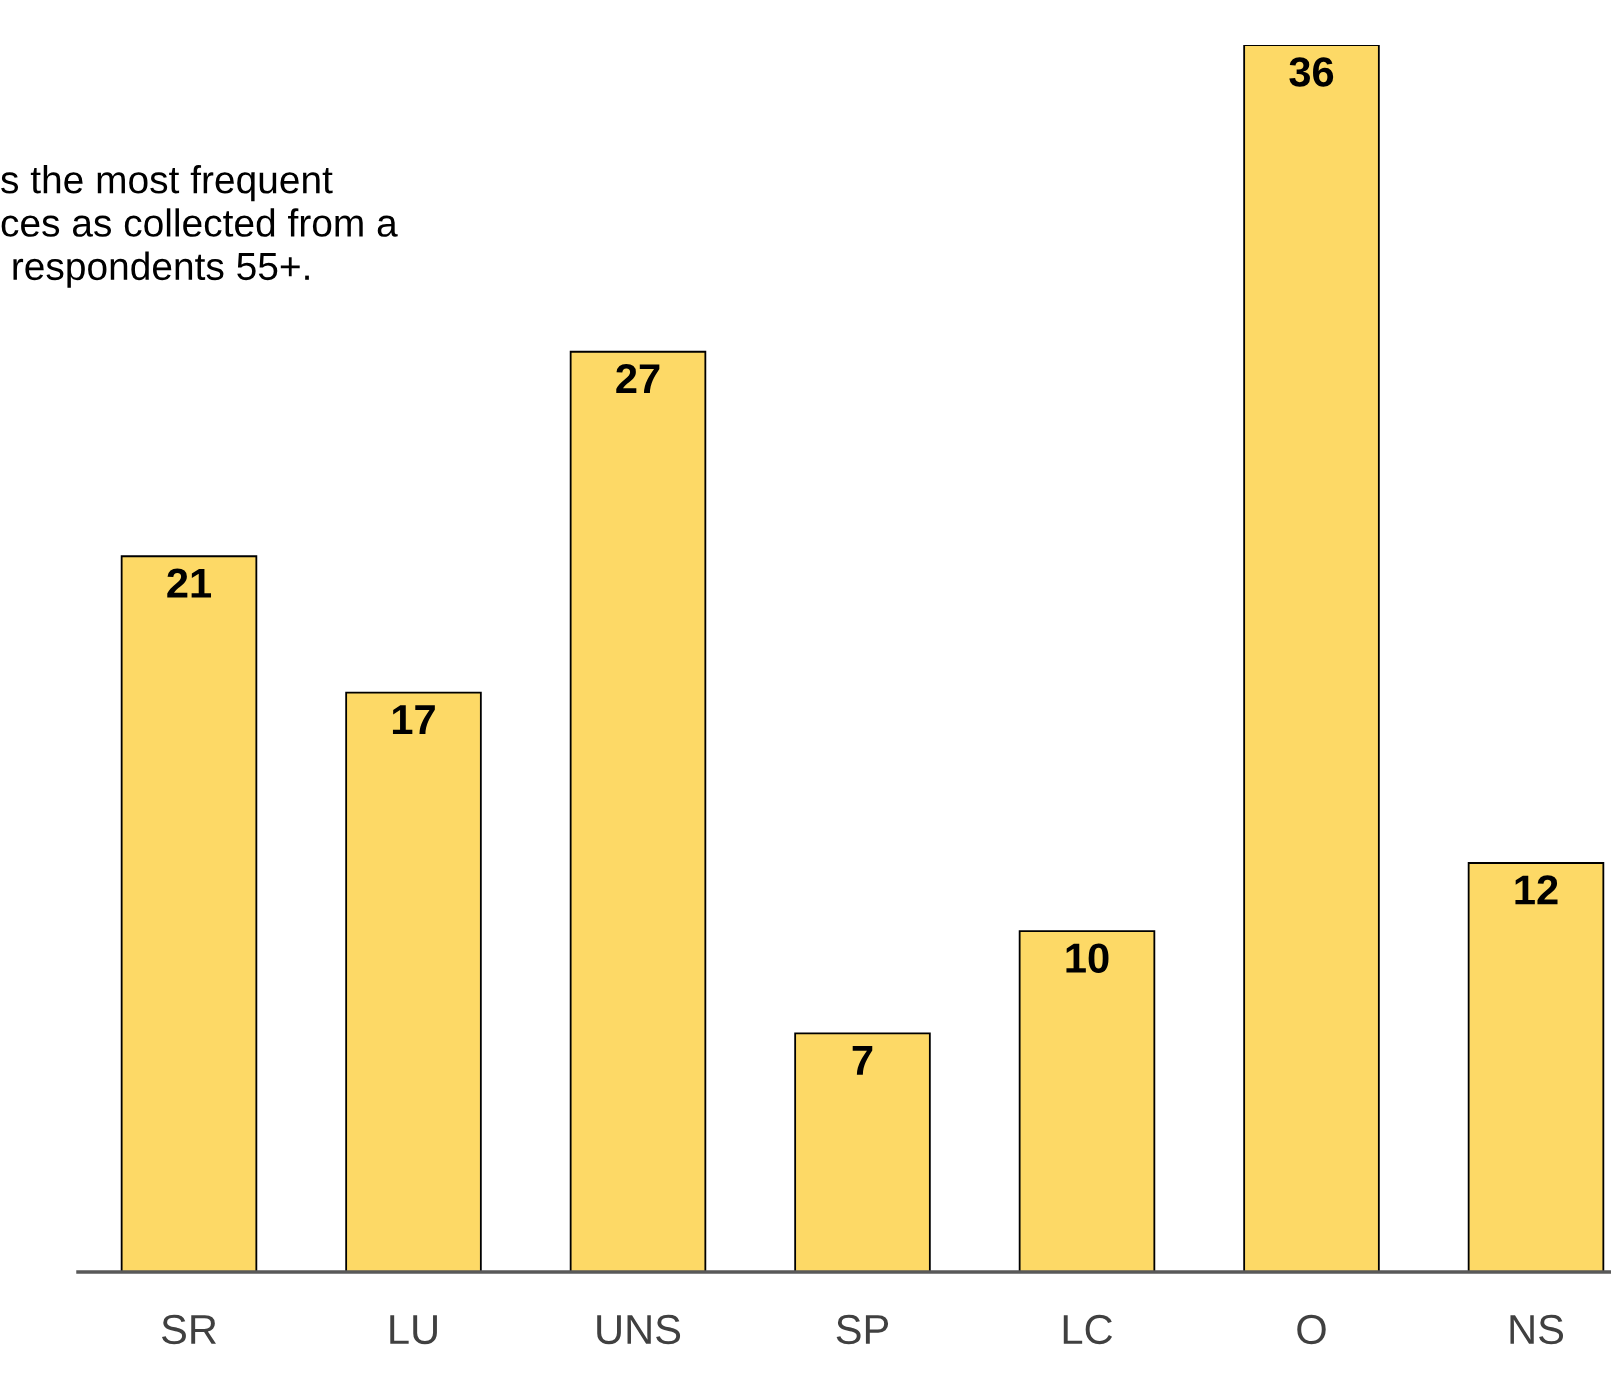 This screenshot has height=1375, width=1611. What do you see at coordinates (862, 1329) in the screenshot?
I see `x-tick-label: SP` at bounding box center [862, 1329].